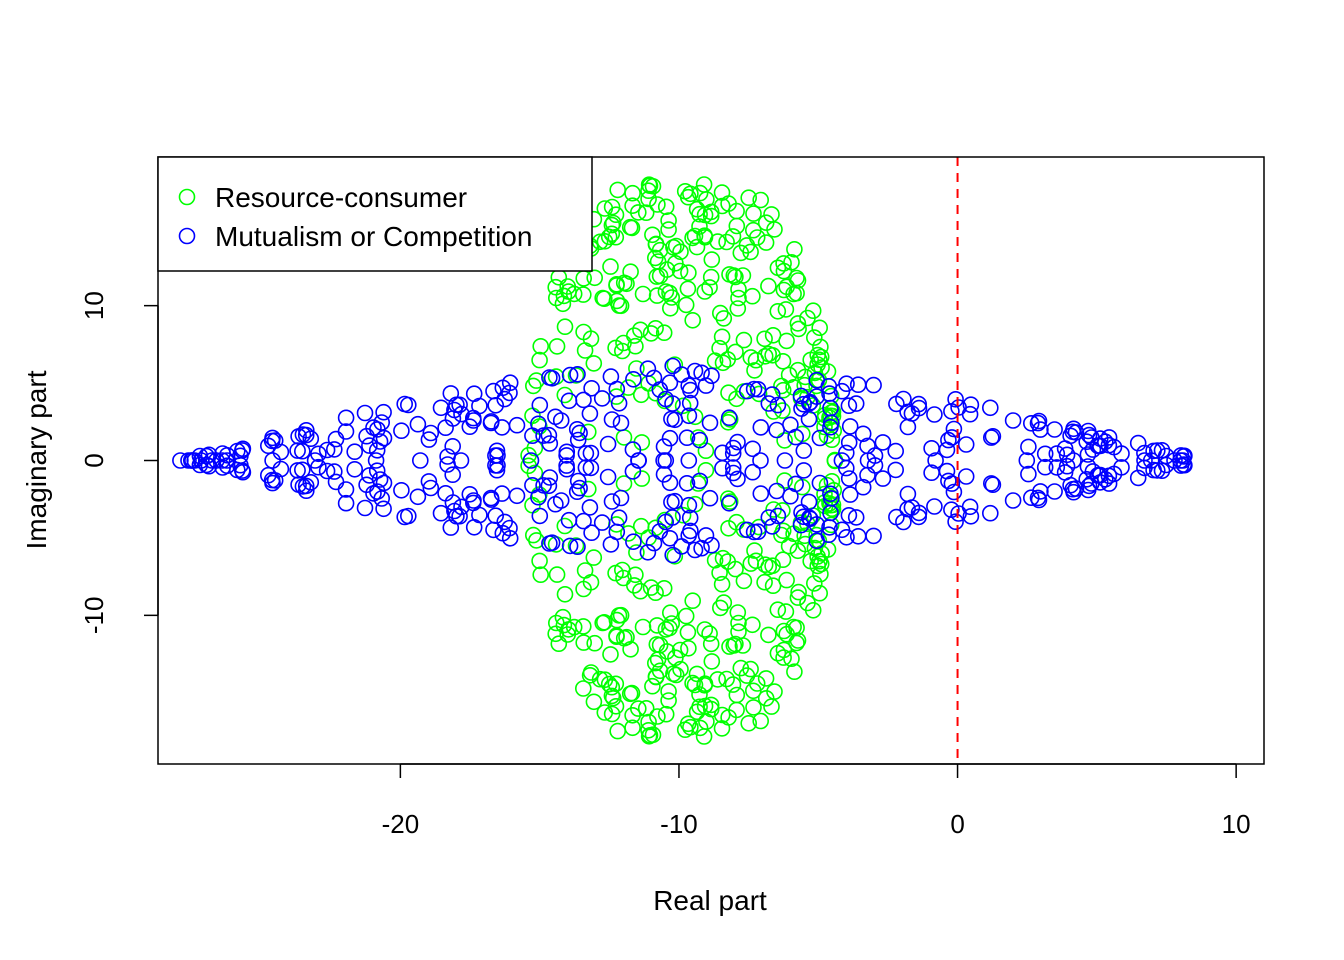 The width and height of the screenshot is (1344, 960). Describe the element at coordinates (94, 460) in the screenshot. I see `y-tick-label: 0` at that location.